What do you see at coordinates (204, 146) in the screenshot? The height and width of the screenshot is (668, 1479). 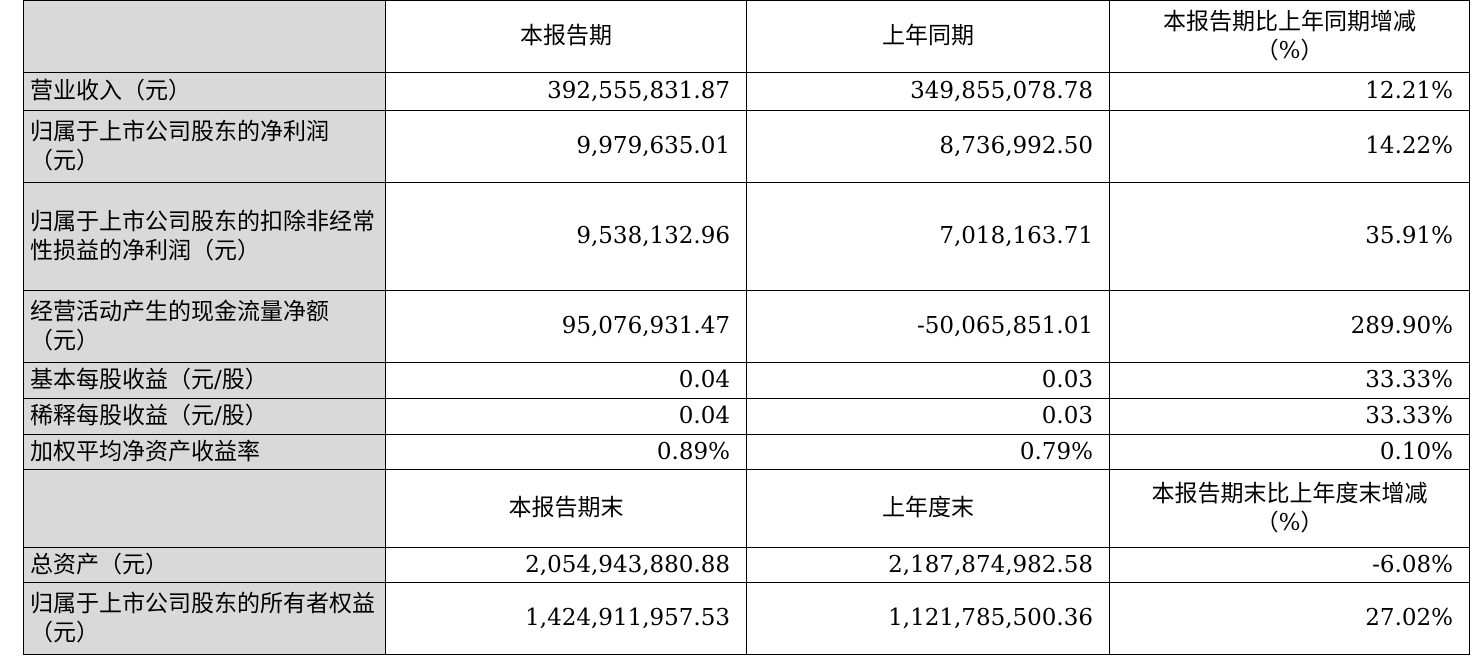 I see `row-label: 归属于上市公司股东的净利润（元）` at bounding box center [204, 146].